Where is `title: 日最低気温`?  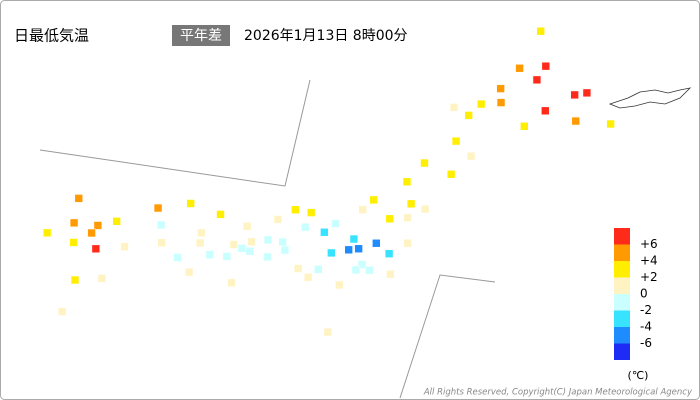
title: 日最低気温 is located at coordinates (51, 36).